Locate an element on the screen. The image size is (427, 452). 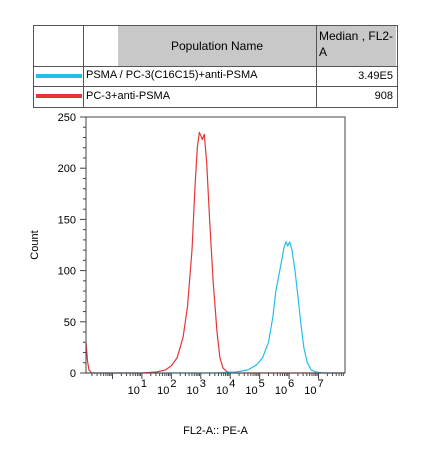
y-tick-label: 0 is located at coordinates (73, 374).